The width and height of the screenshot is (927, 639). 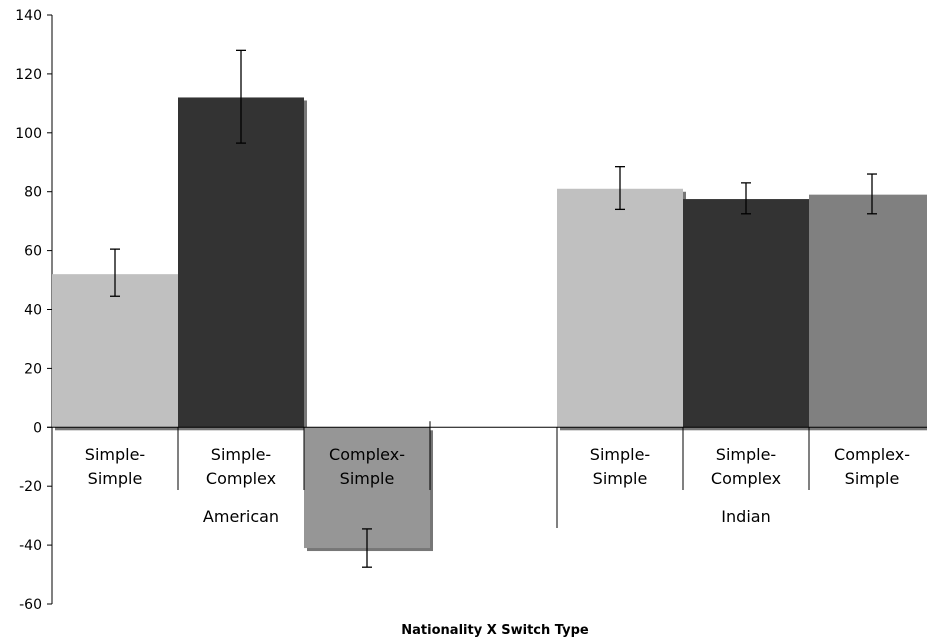 What do you see at coordinates (33, 193) in the screenshot?
I see `y-tick-label: 80` at bounding box center [33, 193].